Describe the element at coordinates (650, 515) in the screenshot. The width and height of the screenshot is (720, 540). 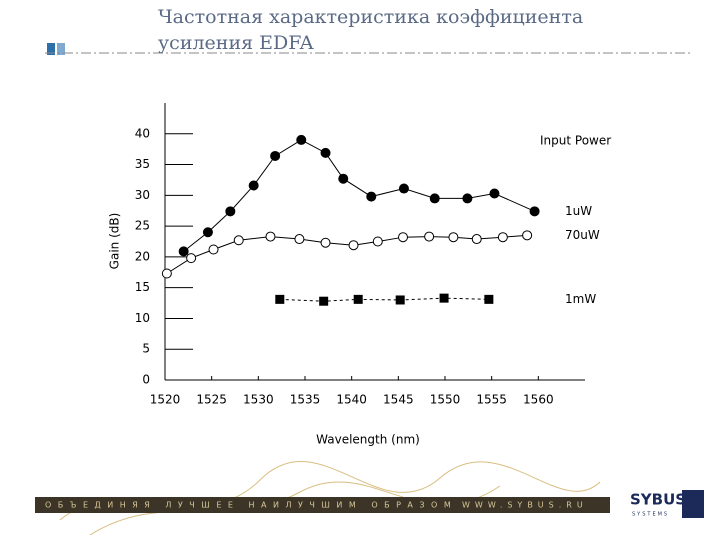
I see `logo-sub: SYSTEMS` at that location.